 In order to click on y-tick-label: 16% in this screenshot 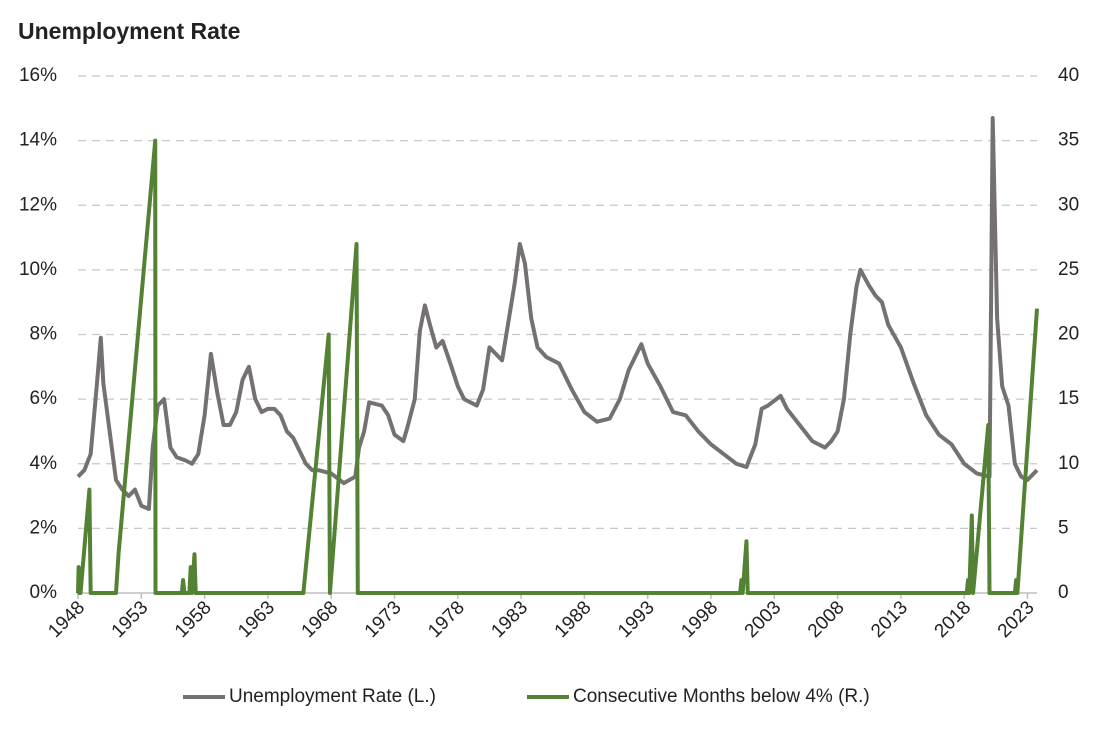, I will do `click(38, 75)`.